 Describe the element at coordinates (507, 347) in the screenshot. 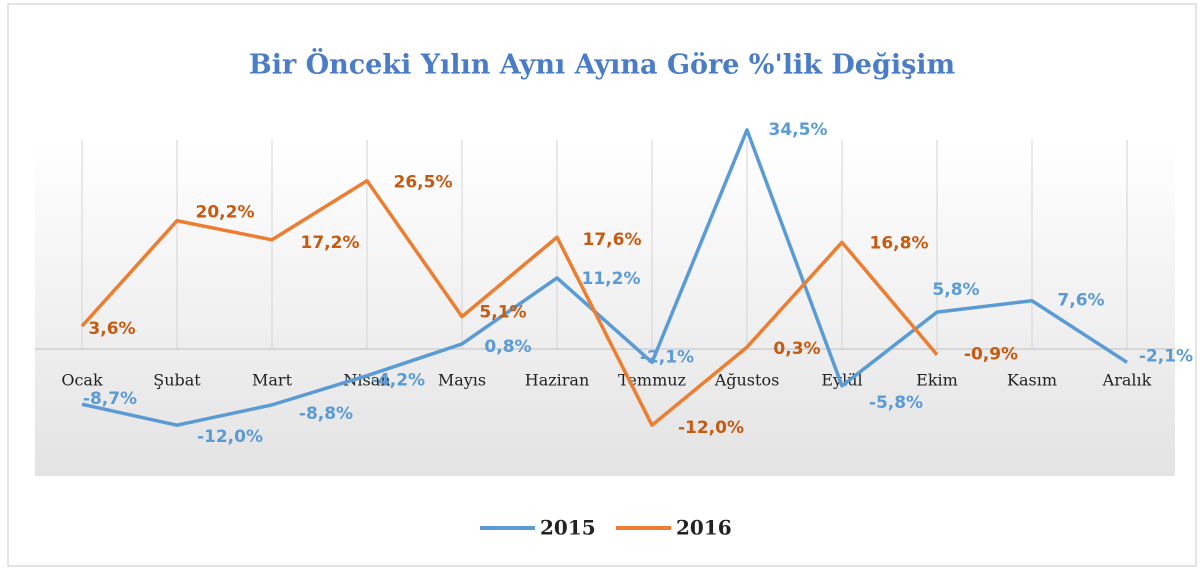

I see `data-label: 0,8%` at that location.